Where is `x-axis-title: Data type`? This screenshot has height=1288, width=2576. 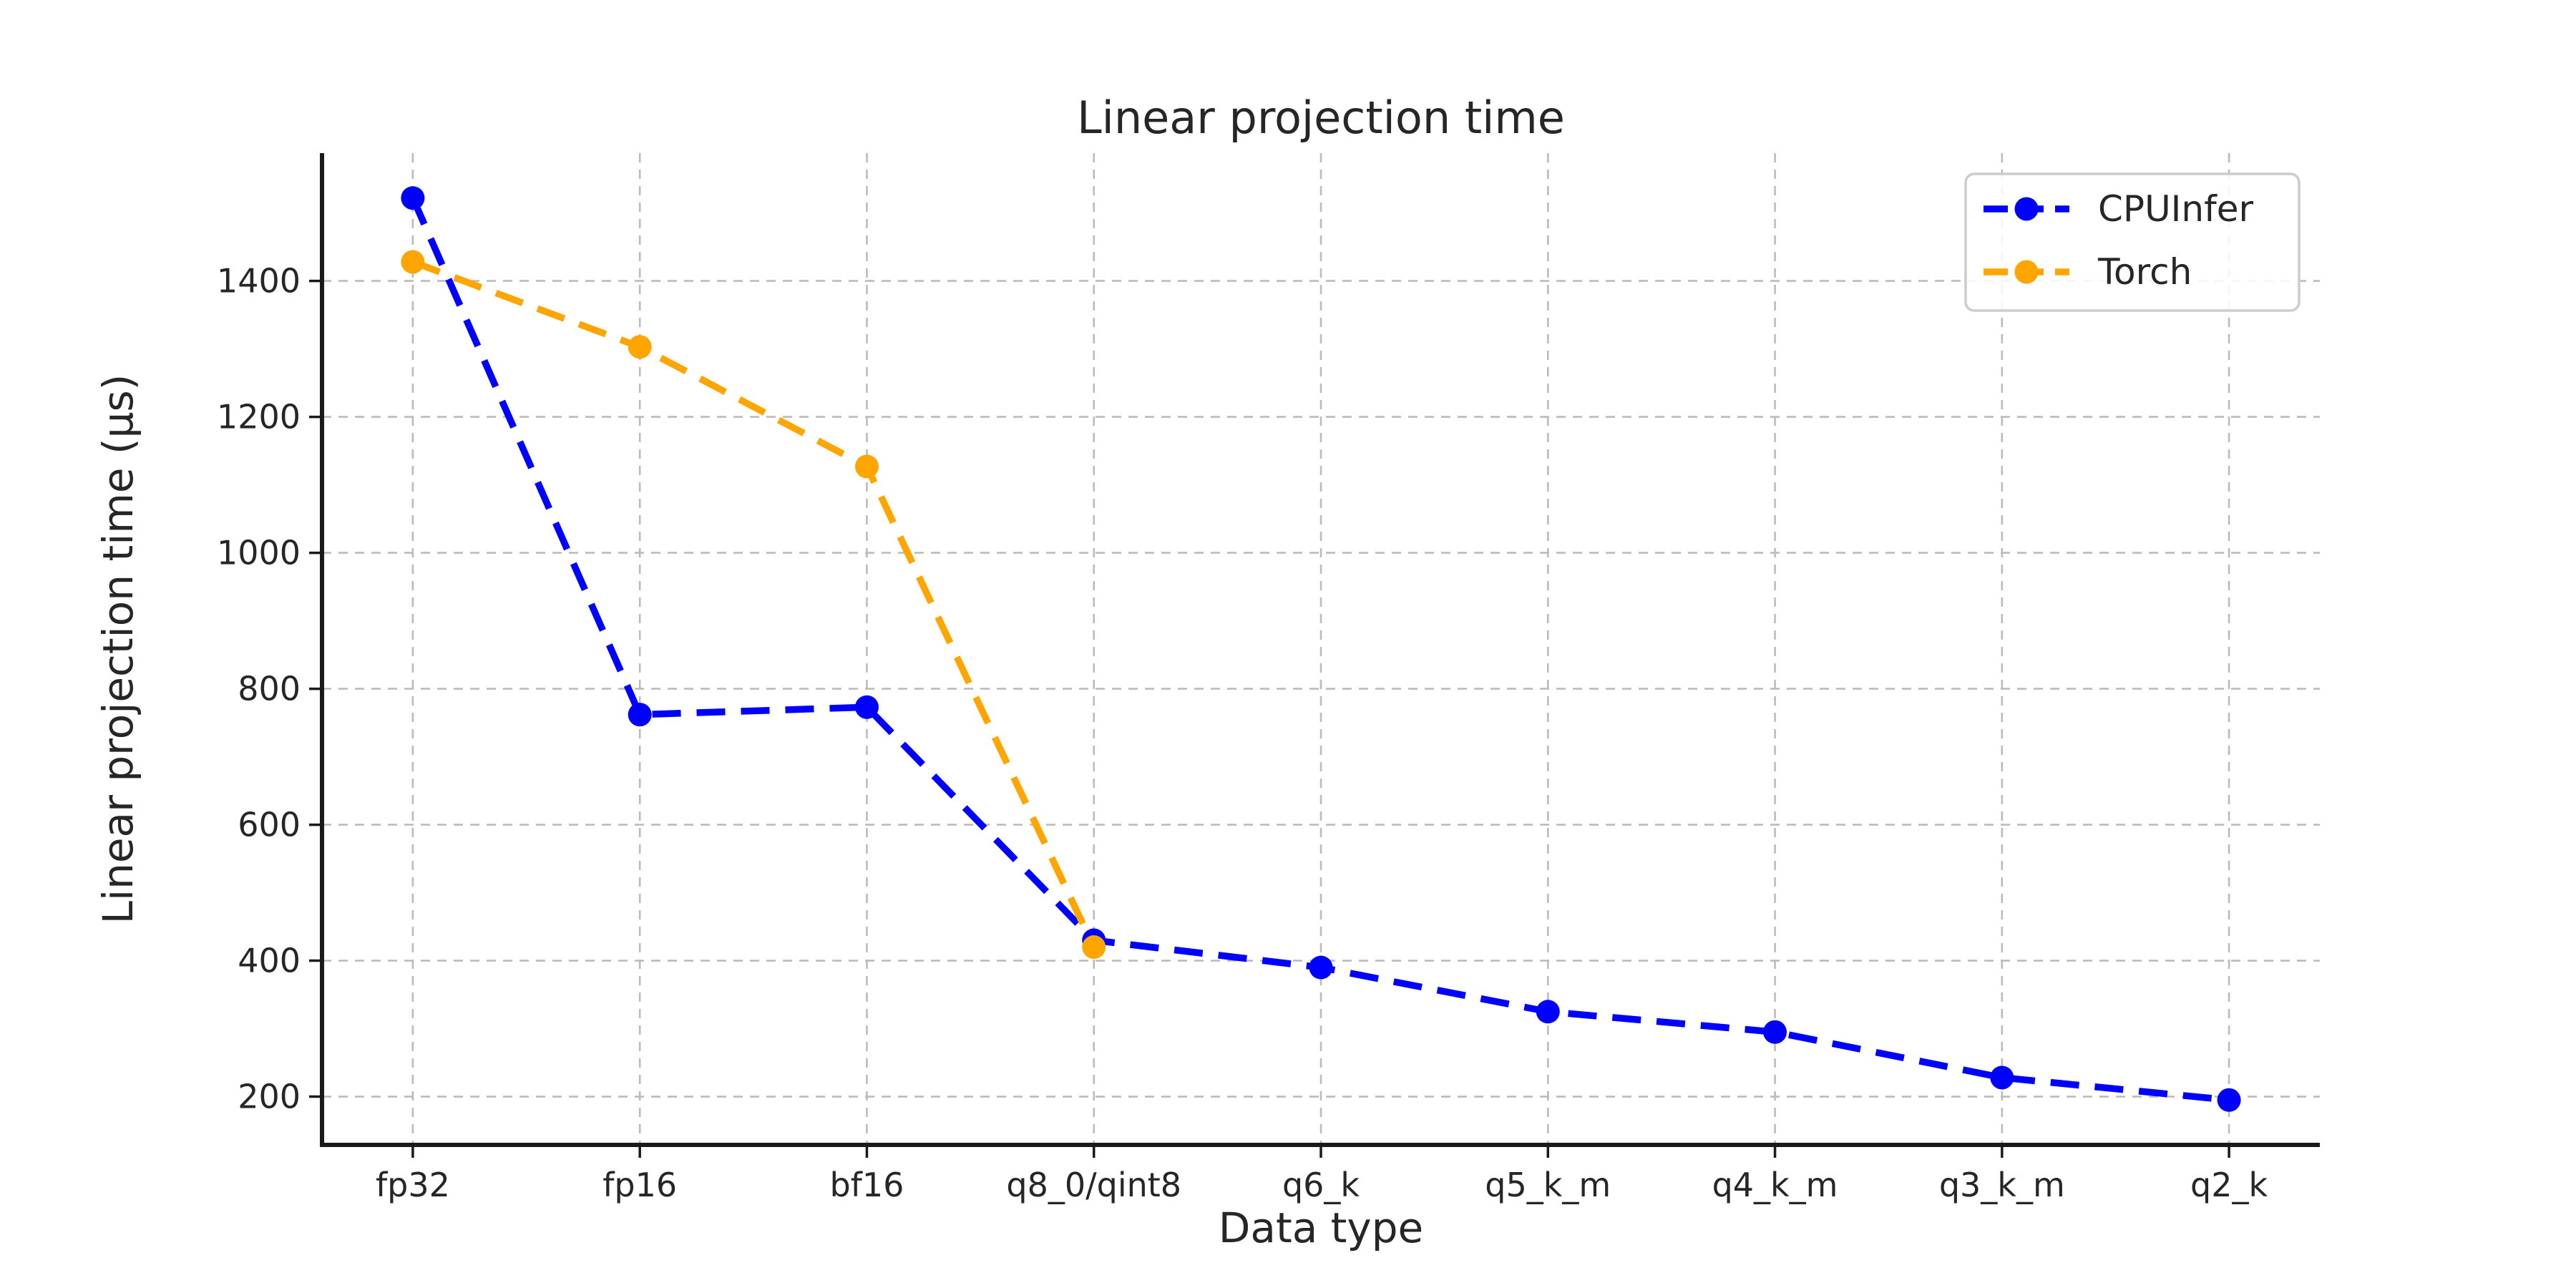
x-axis-title: Data type is located at coordinates (1321, 1228).